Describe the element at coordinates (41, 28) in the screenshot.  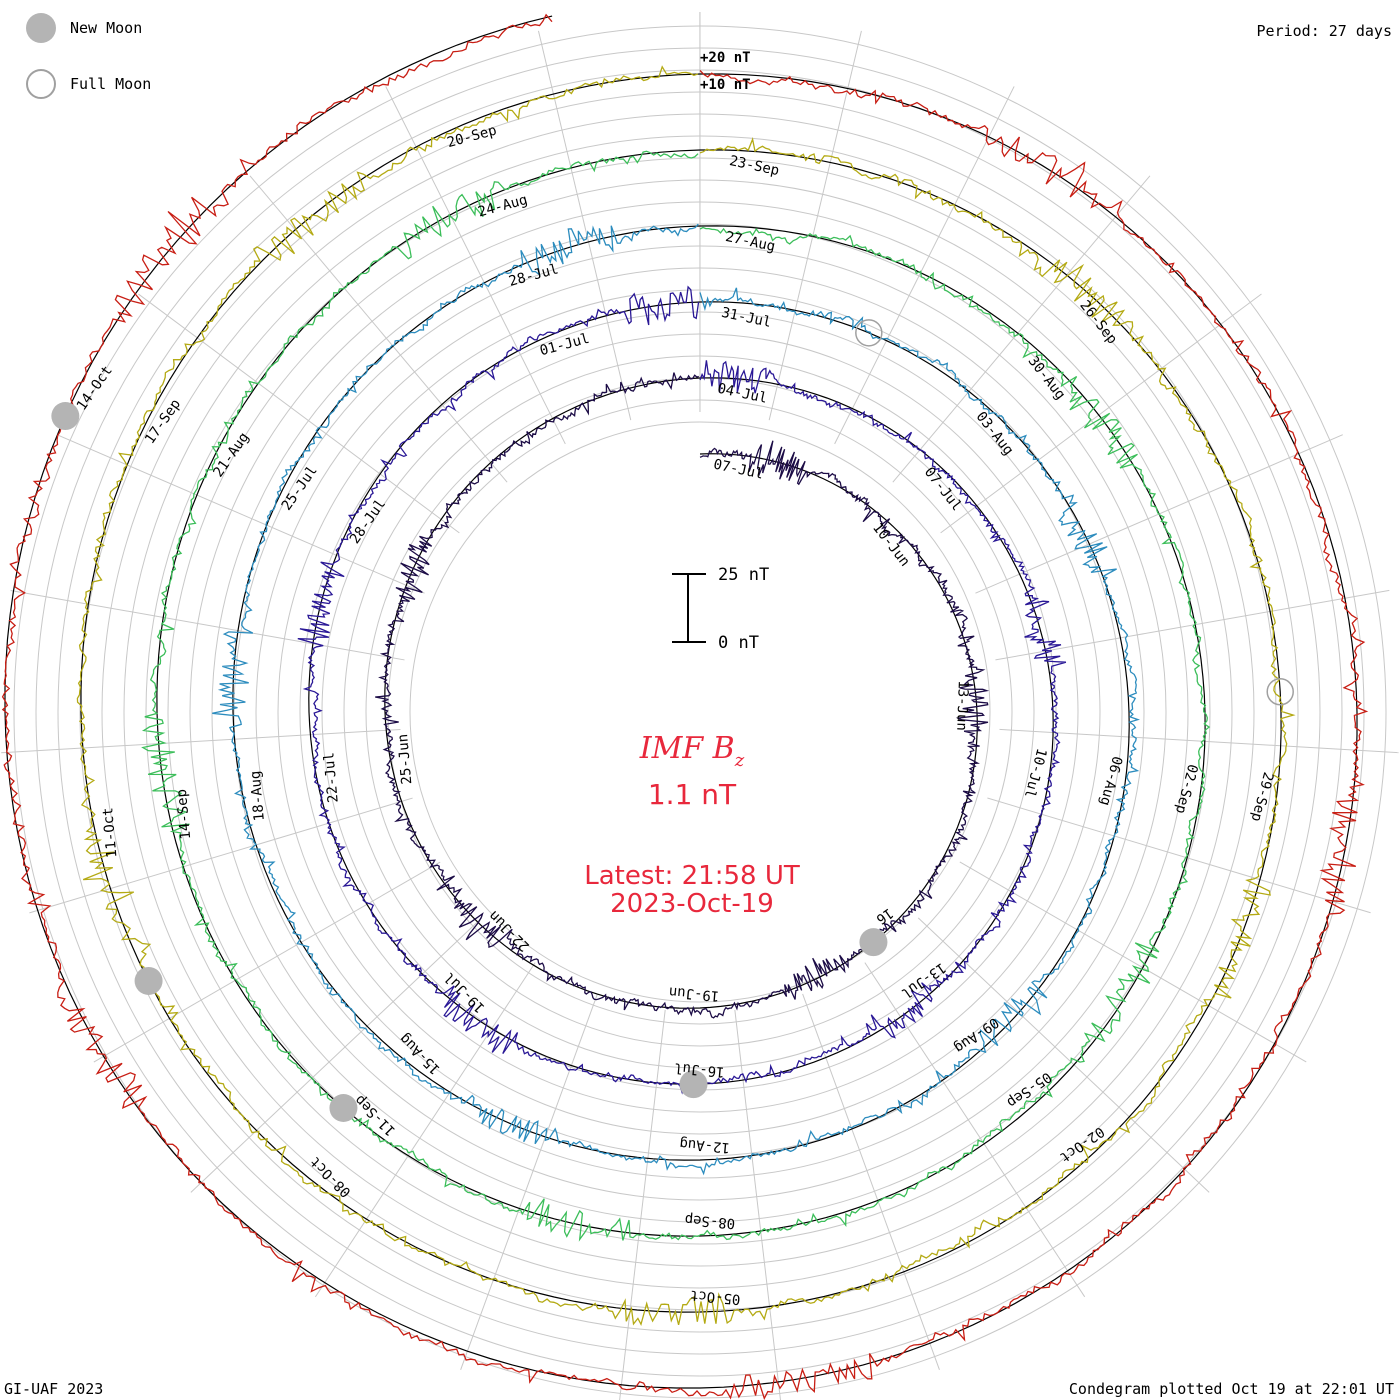
I see `new-moon-icon` at that location.